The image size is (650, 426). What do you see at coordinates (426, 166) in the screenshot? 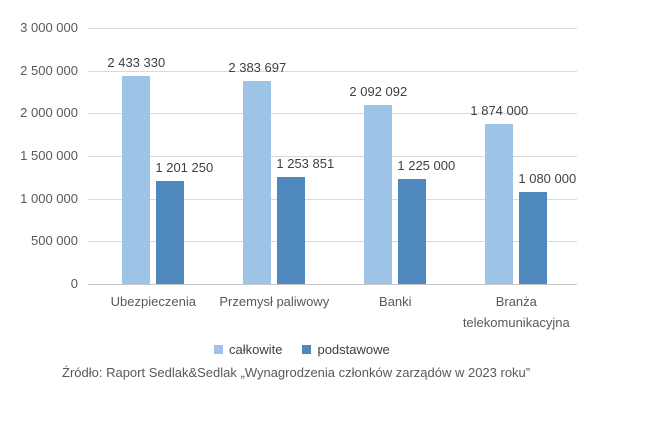
I see `bar-label-podstawowe-2: 1 225 000` at bounding box center [426, 166].